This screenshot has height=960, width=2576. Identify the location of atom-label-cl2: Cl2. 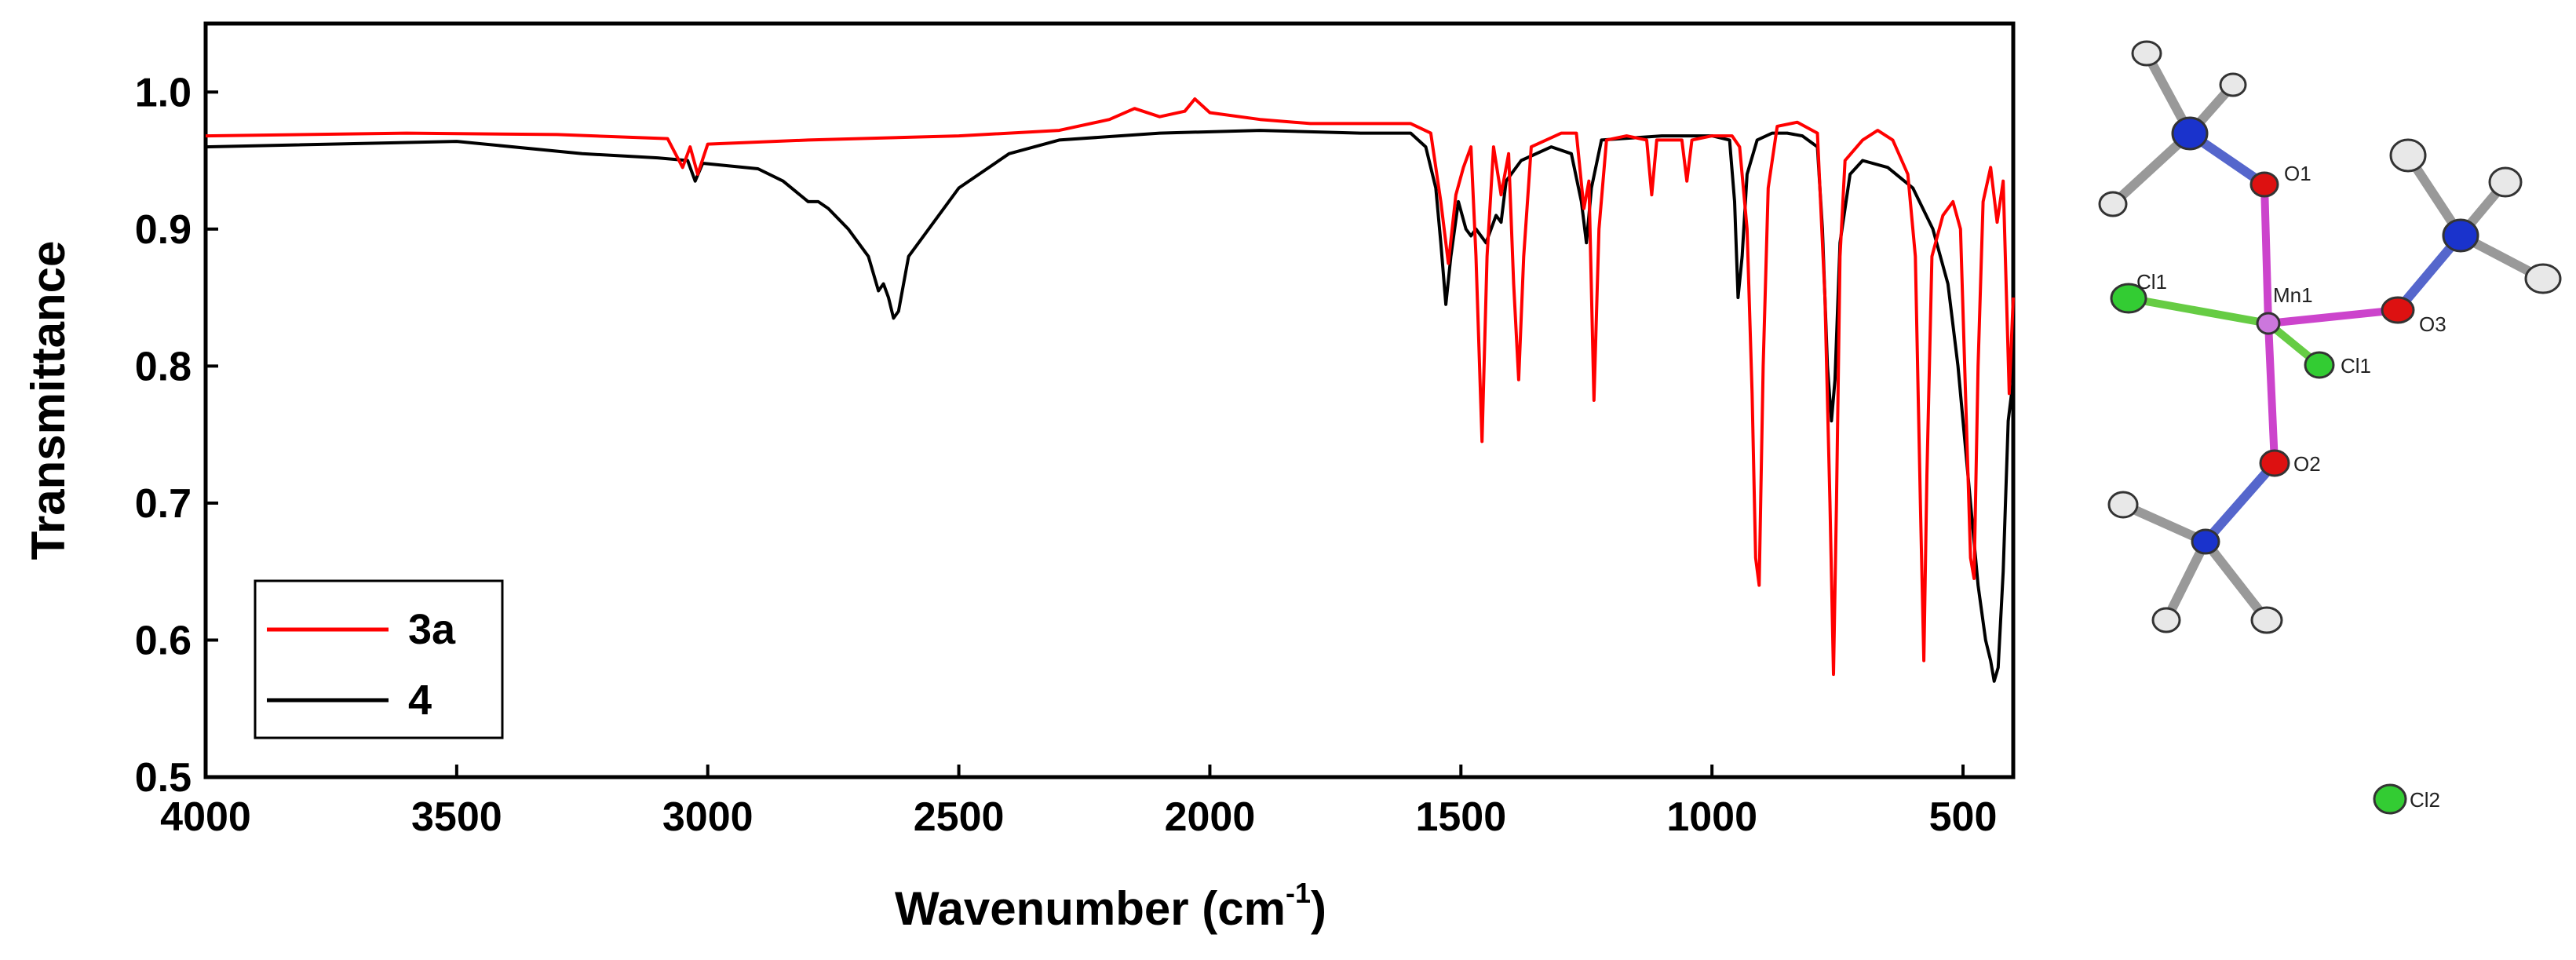
(2425, 800).